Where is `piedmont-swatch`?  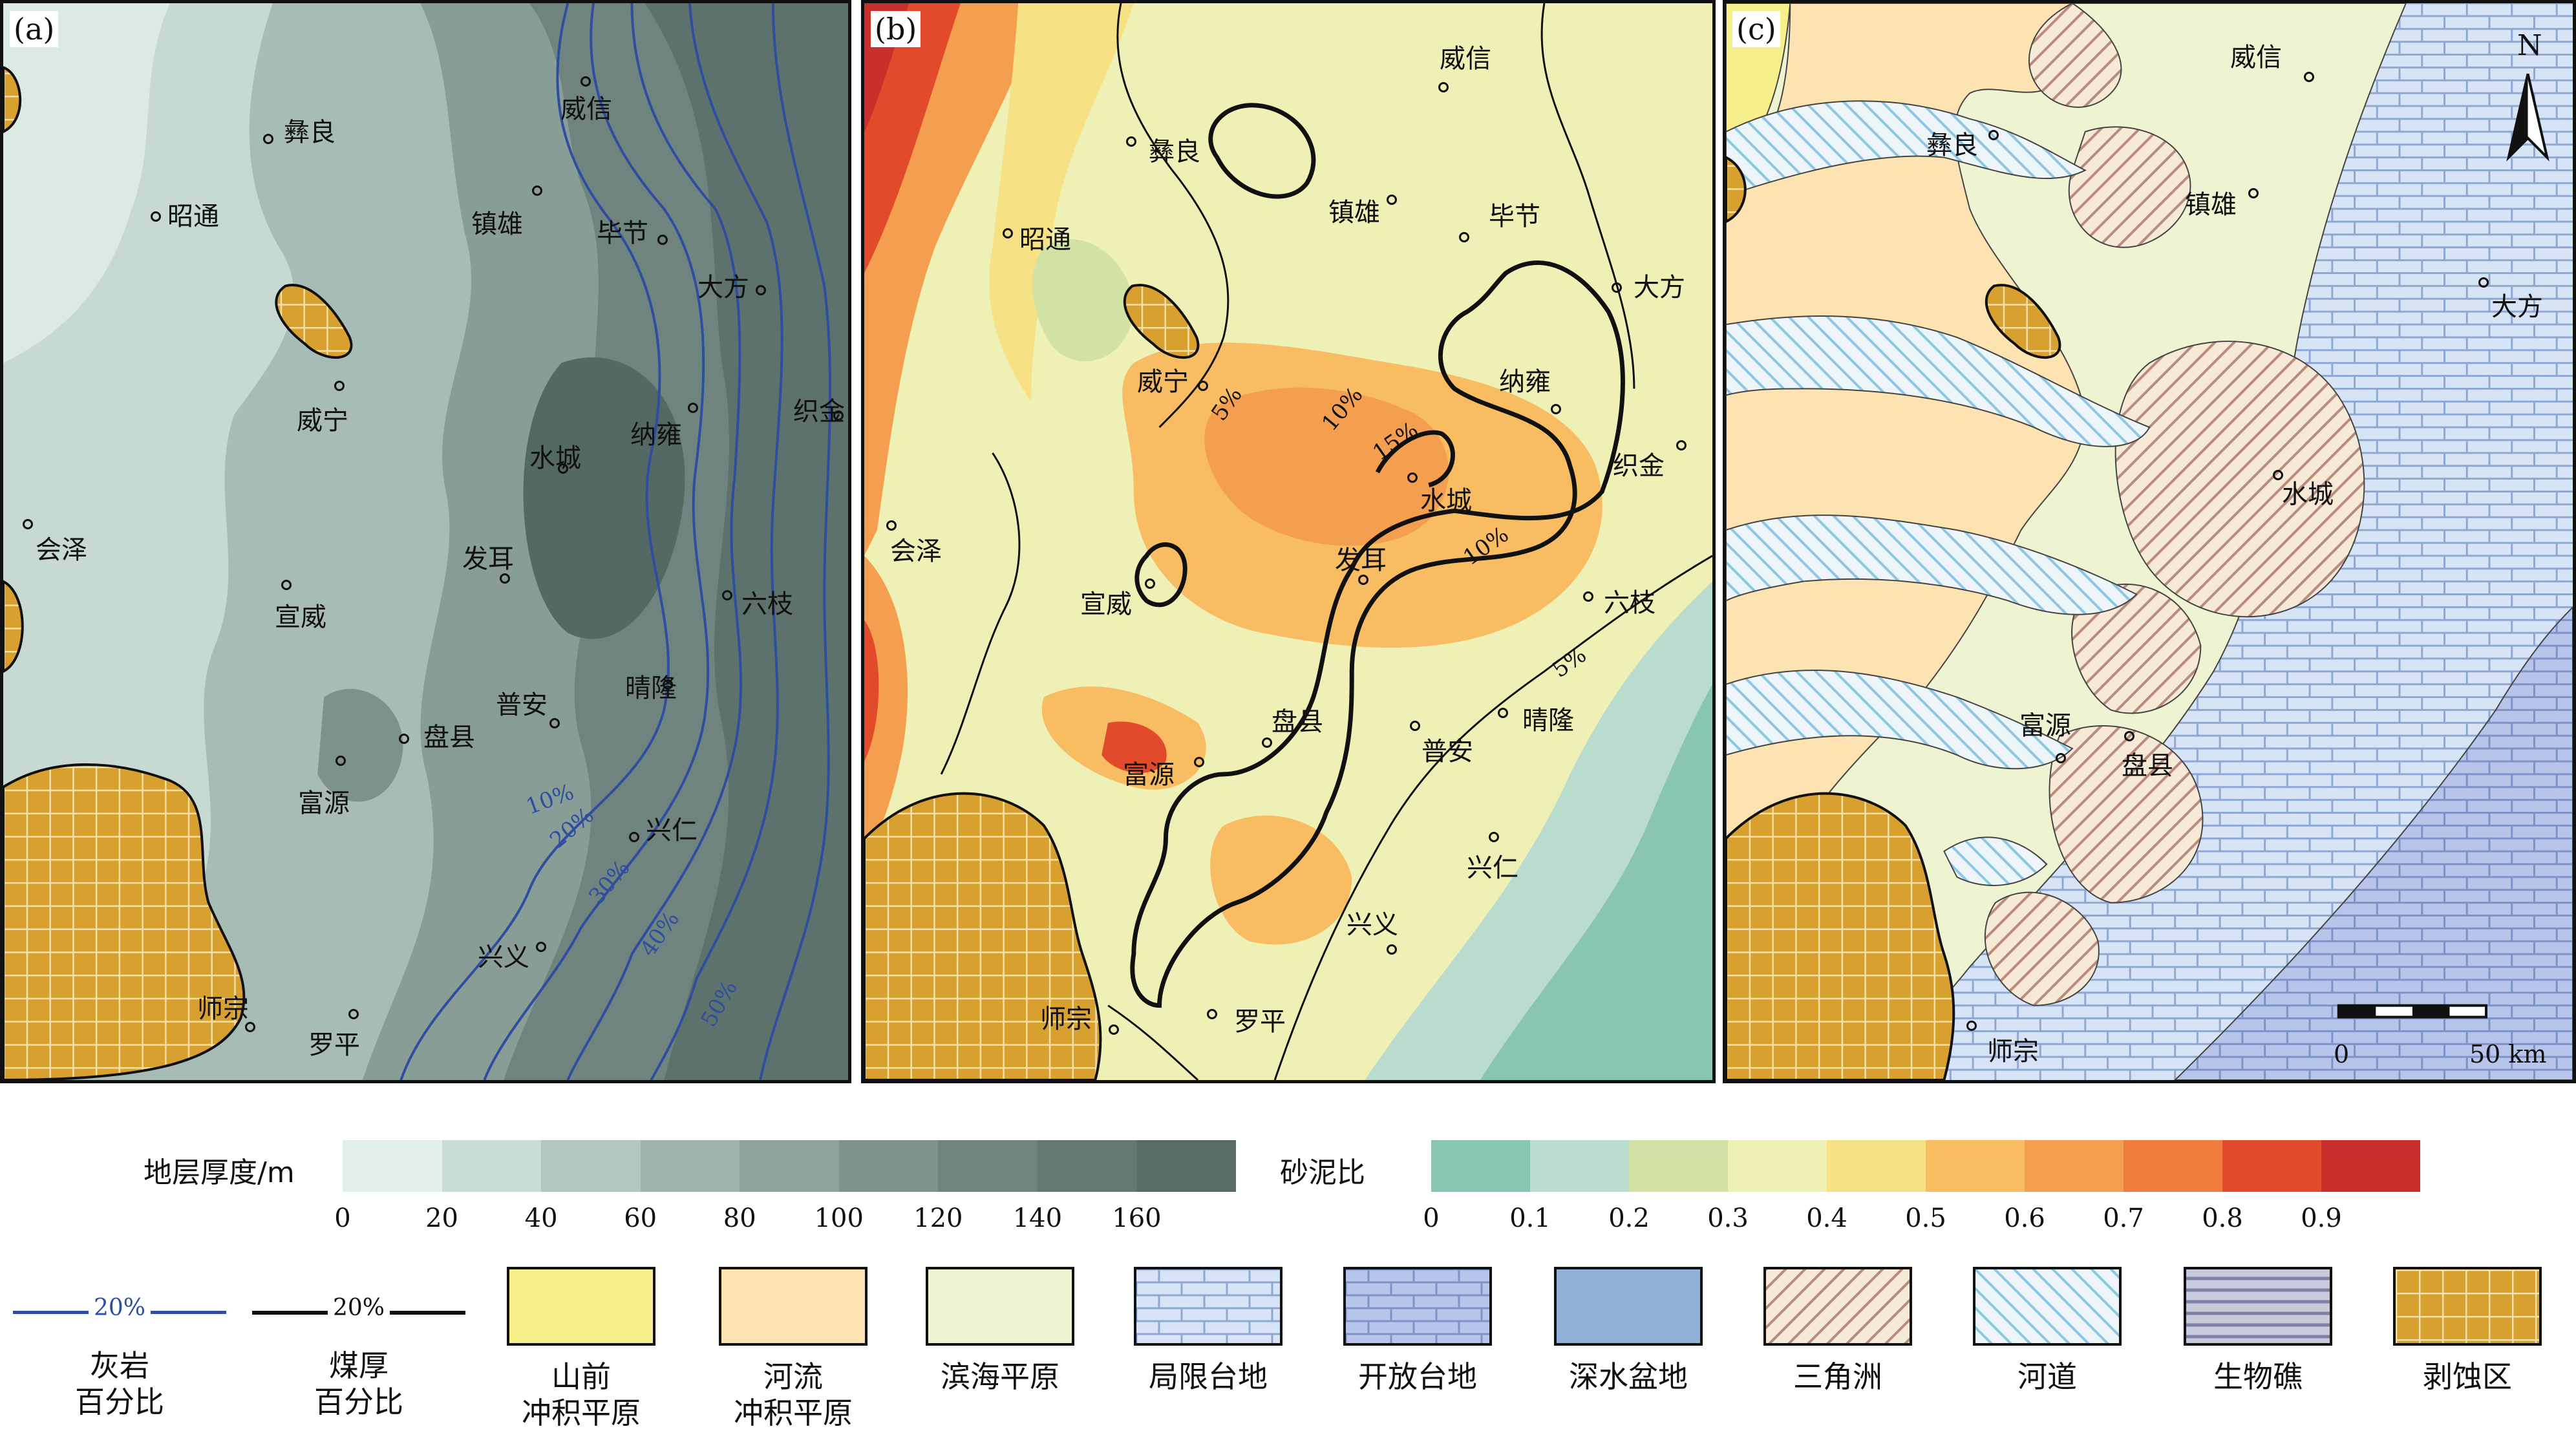
piedmont-swatch is located at coordinates (581, 1307).